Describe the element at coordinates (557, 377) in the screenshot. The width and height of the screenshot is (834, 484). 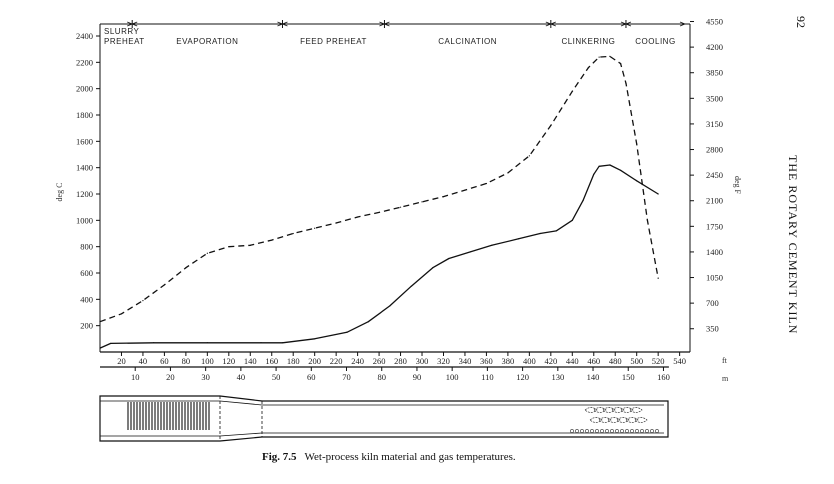
I see `x-m-tick-label: 130` at that location.